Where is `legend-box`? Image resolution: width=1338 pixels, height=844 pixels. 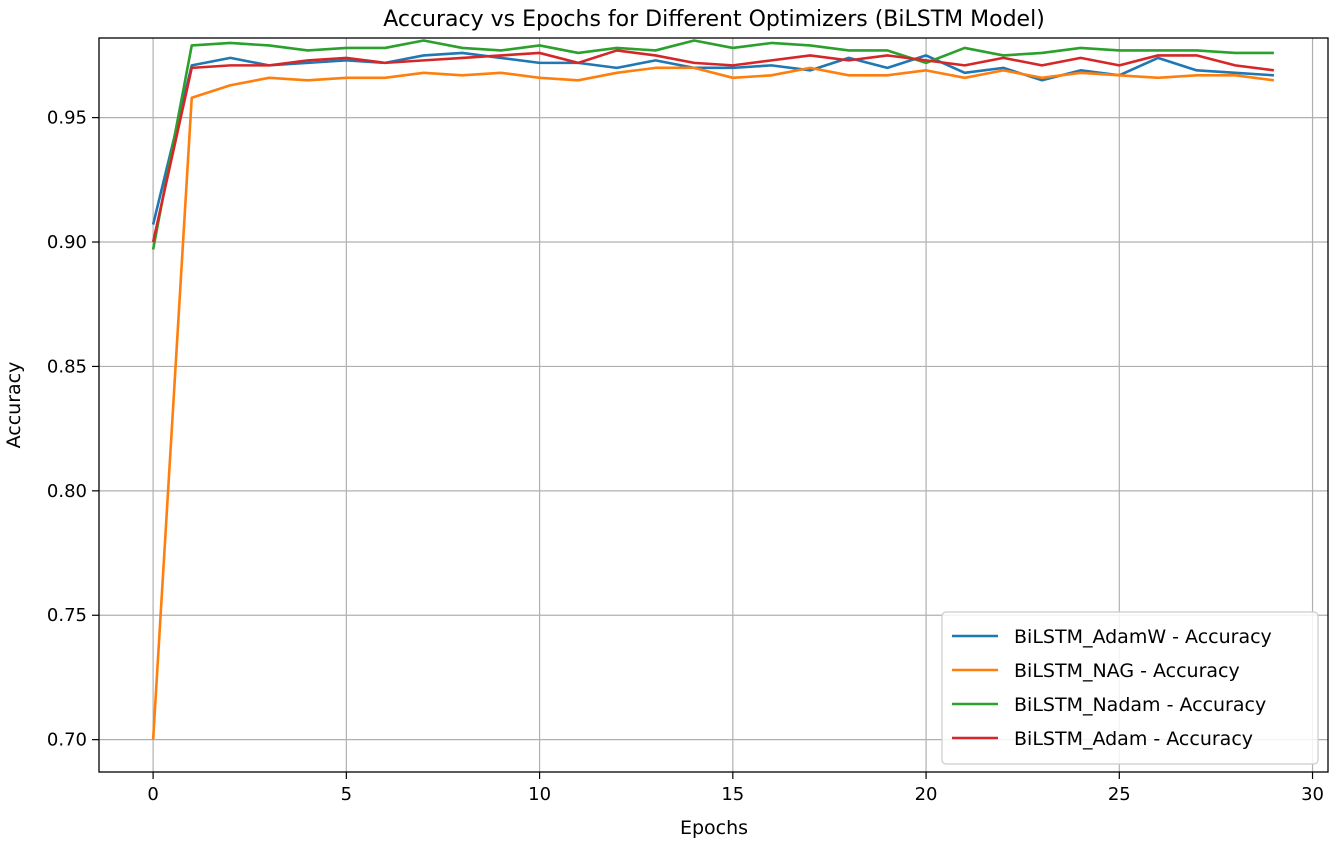
legend-box is located at coordinates (1130, 688).